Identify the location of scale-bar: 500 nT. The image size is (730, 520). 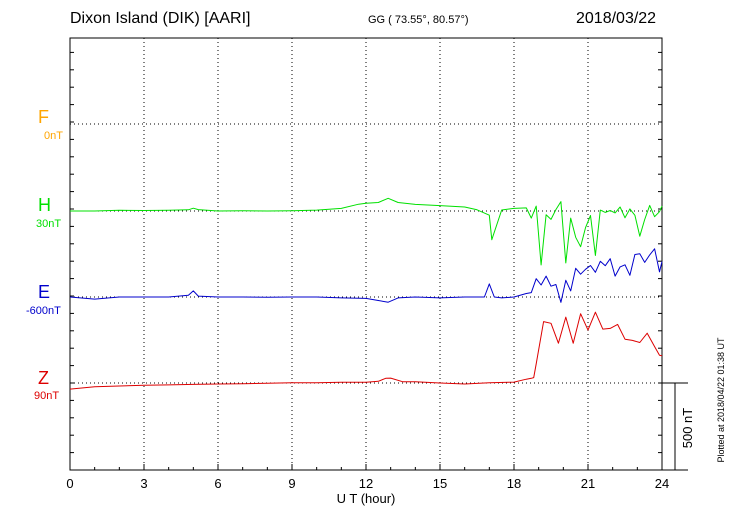
(678, 426).